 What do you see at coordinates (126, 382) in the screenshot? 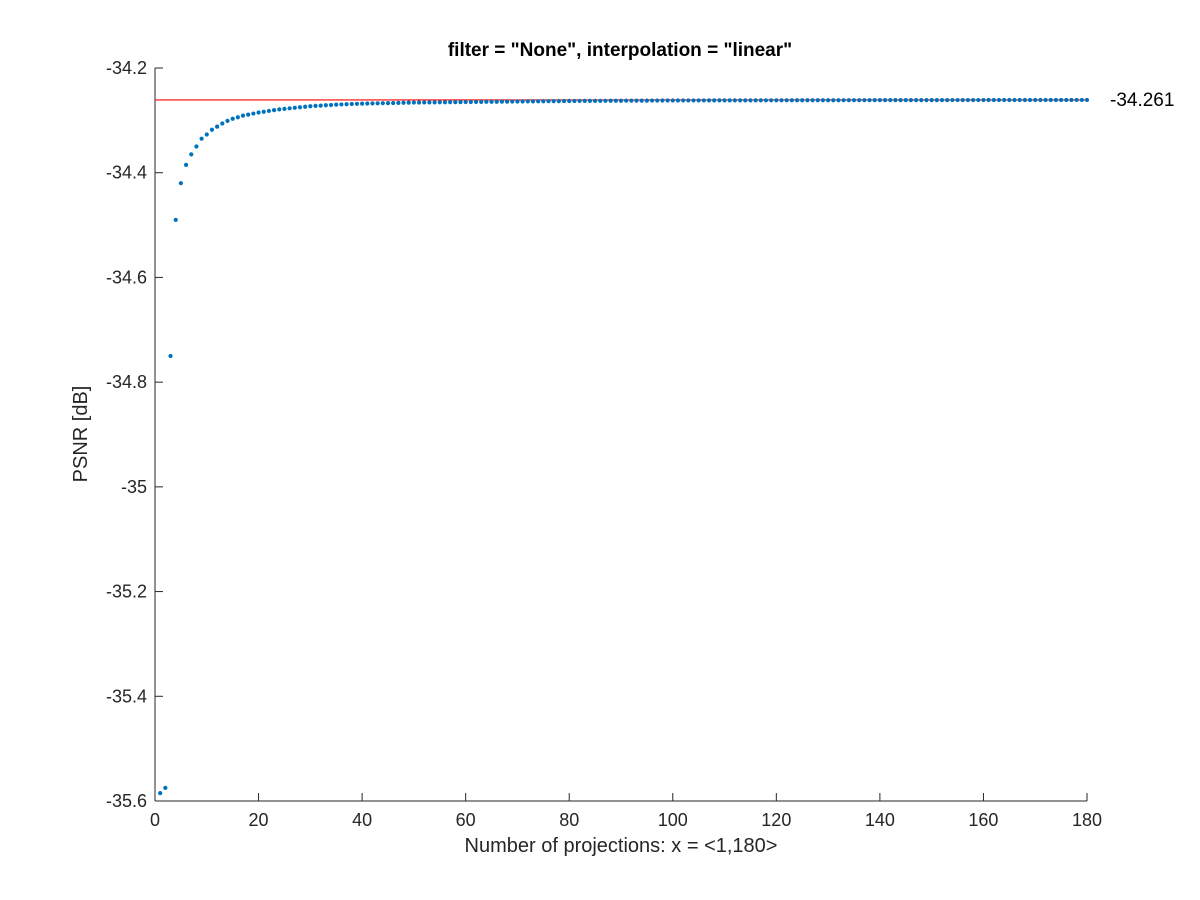
I see `y-tick-label: -34.8` at bounding box center [126, 382].